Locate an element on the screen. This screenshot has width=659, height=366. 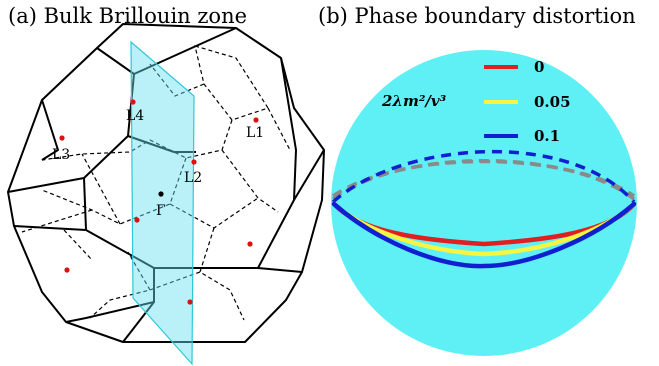
point-l2-label: L2 is located at coordinates (193, 178).